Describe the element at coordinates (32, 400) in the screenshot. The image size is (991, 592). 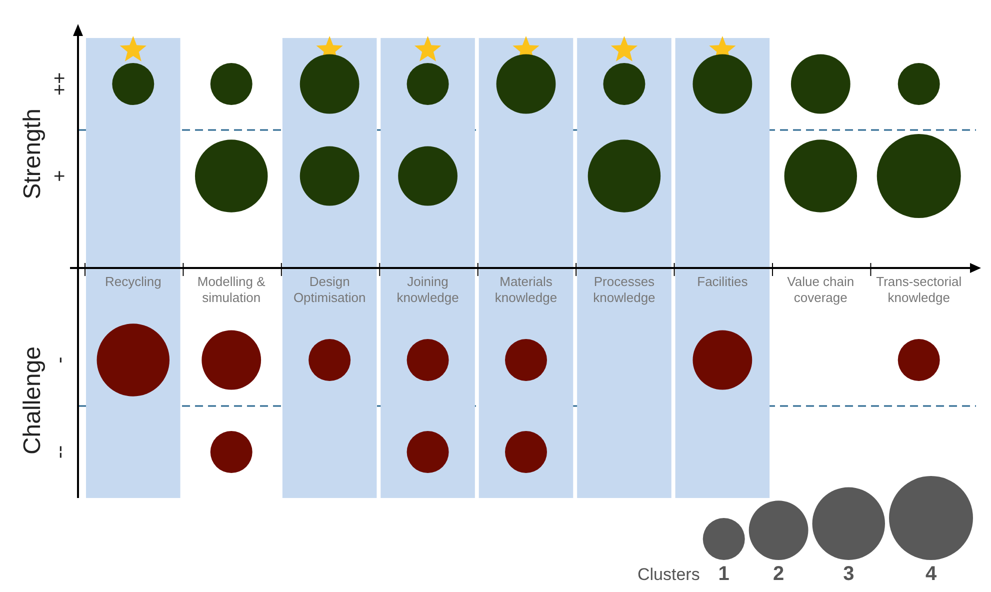
I see `text: Challenge` at that location.